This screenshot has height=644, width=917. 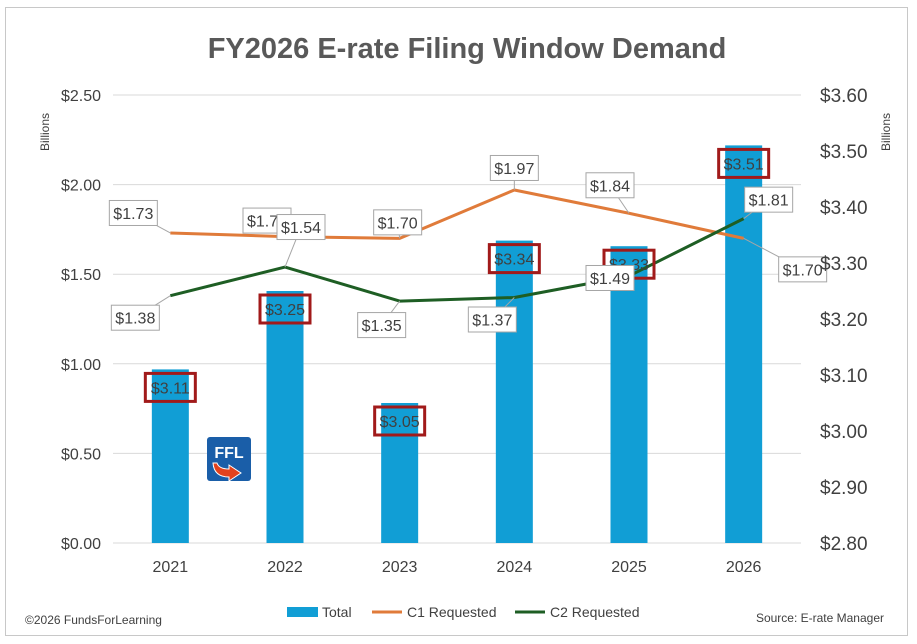 I want to click on bar-total-2023, so click(x=400, y=473).